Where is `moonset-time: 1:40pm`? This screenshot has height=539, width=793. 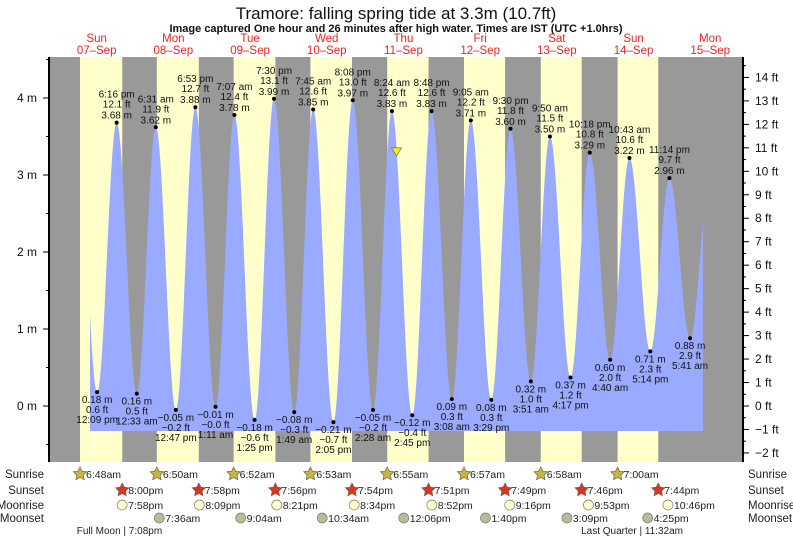
moonset-time: 1:40pm is located at coordinates (508, 519).